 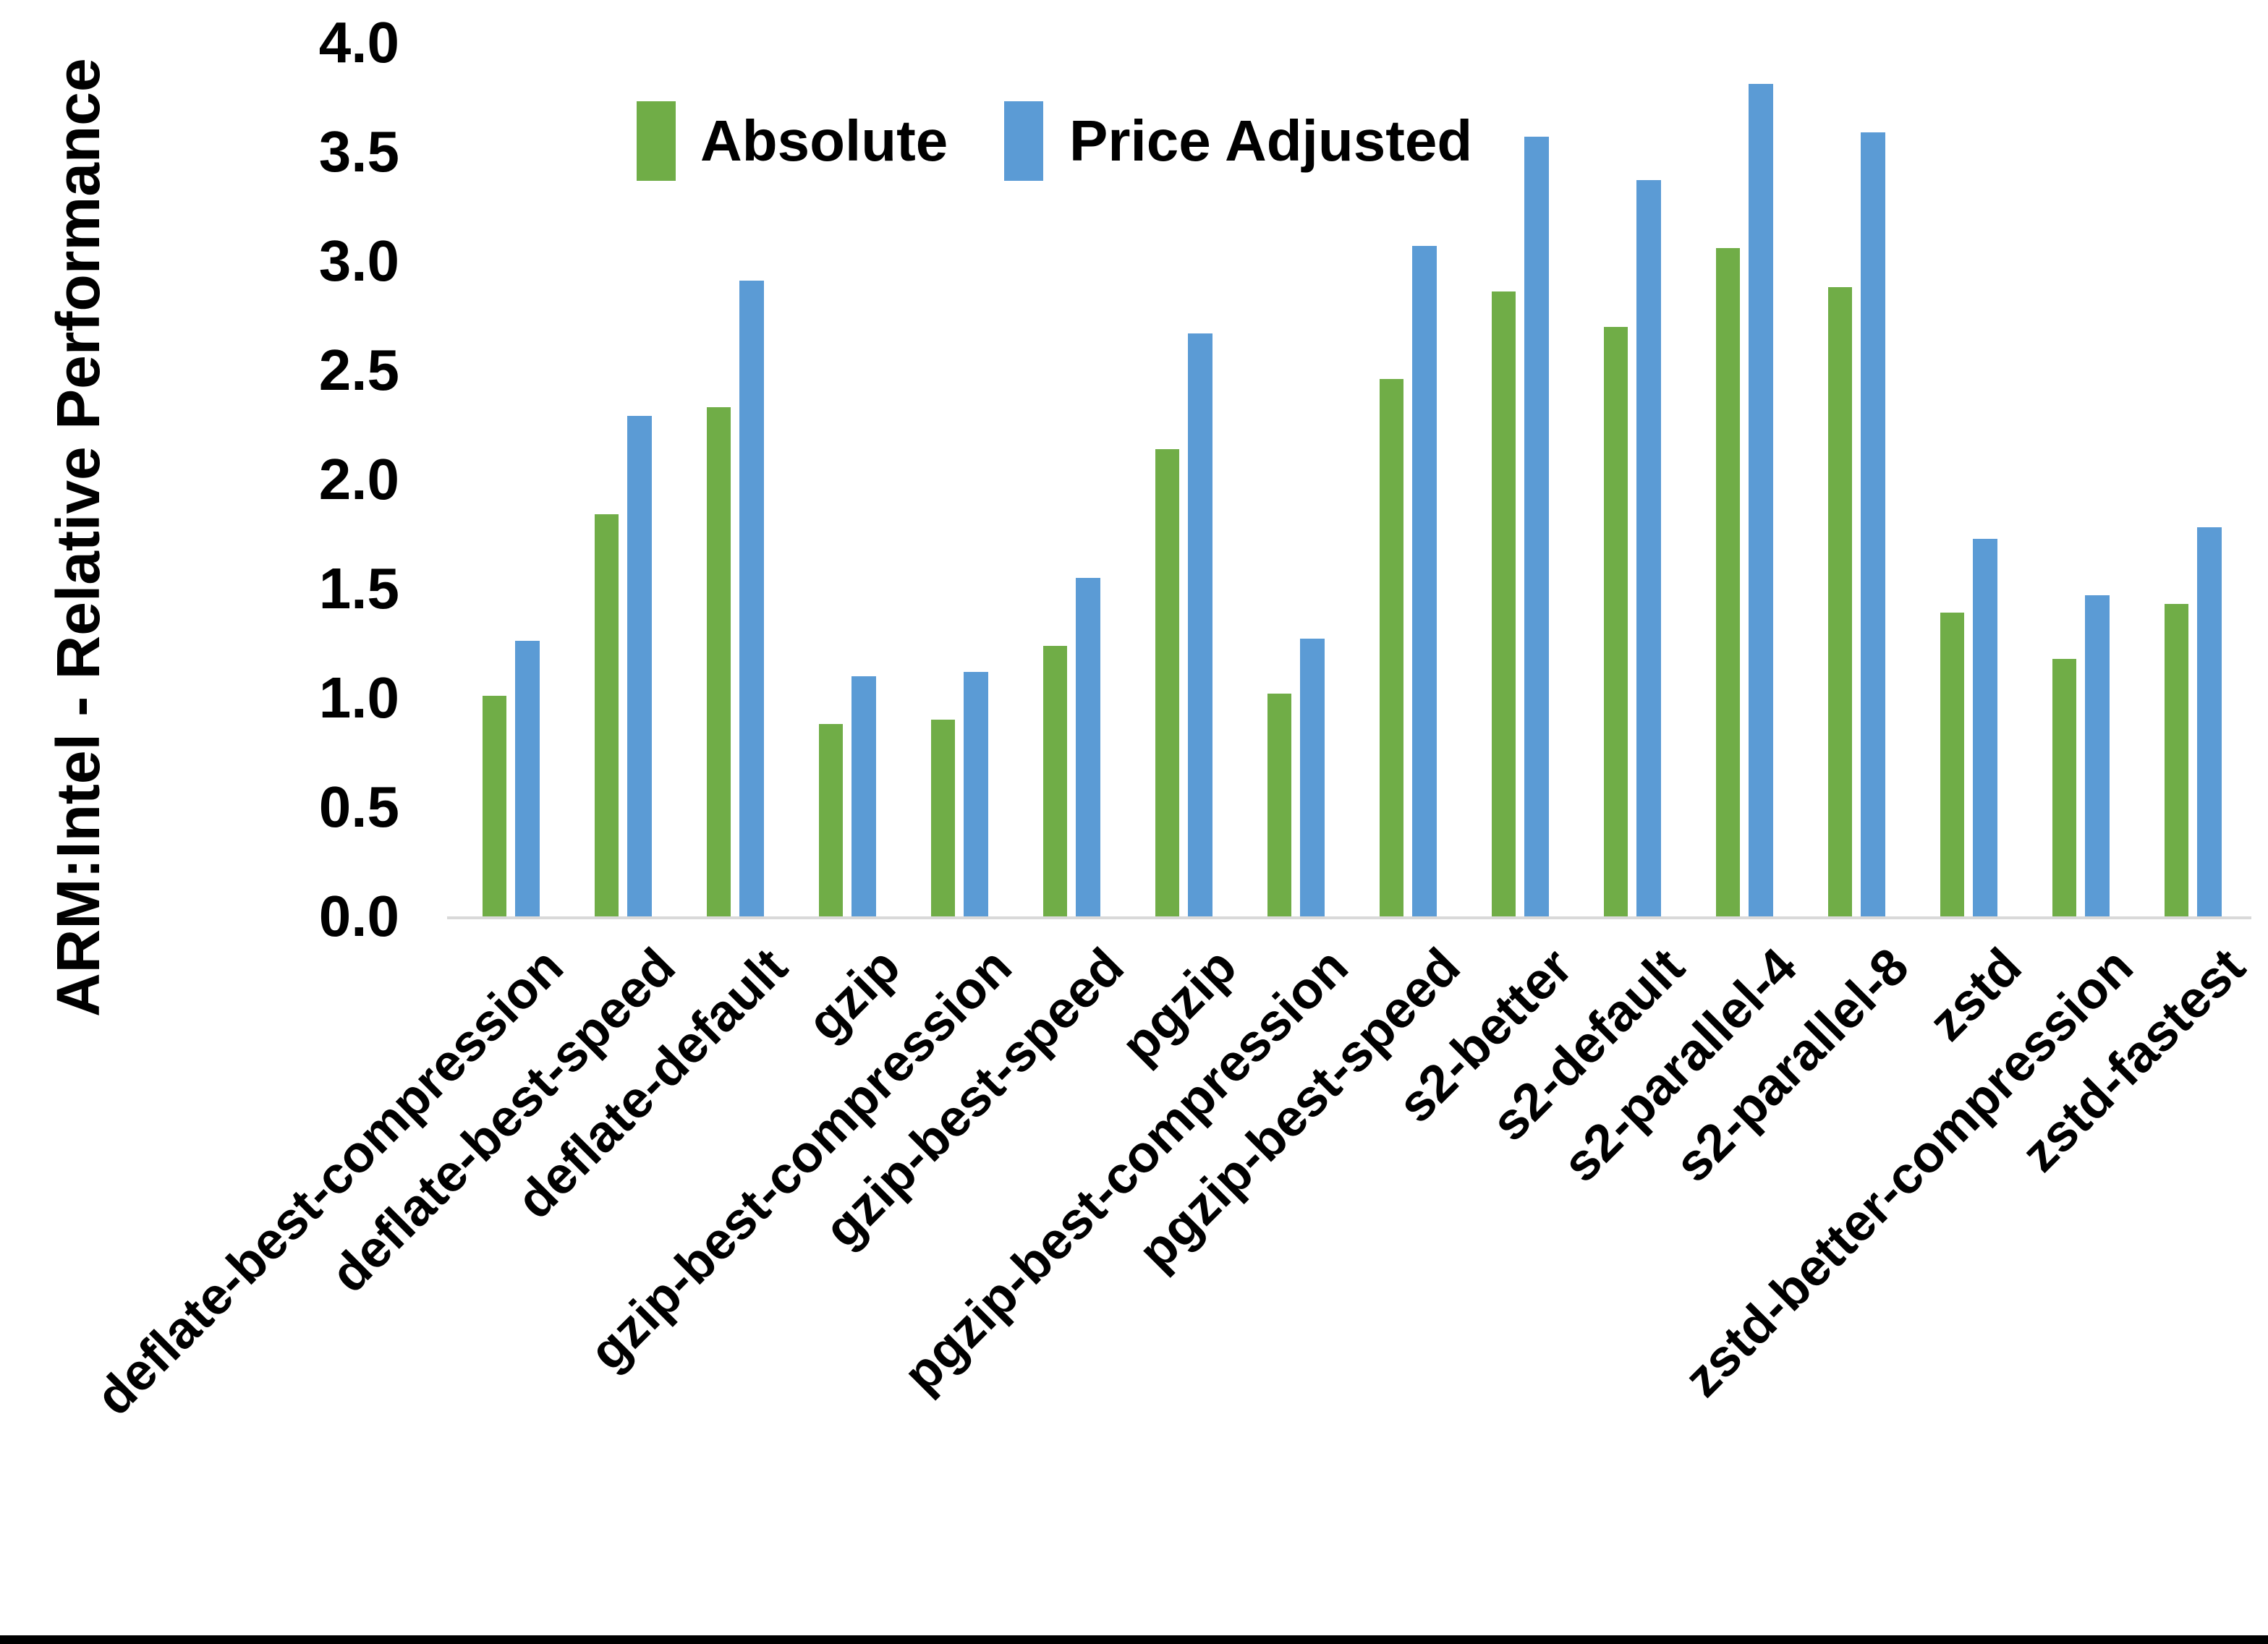 What do you see at coordinates (358, 588) in the screenshot?
I see `y-tick-label: 1.5` at bounding box center [358, 588].